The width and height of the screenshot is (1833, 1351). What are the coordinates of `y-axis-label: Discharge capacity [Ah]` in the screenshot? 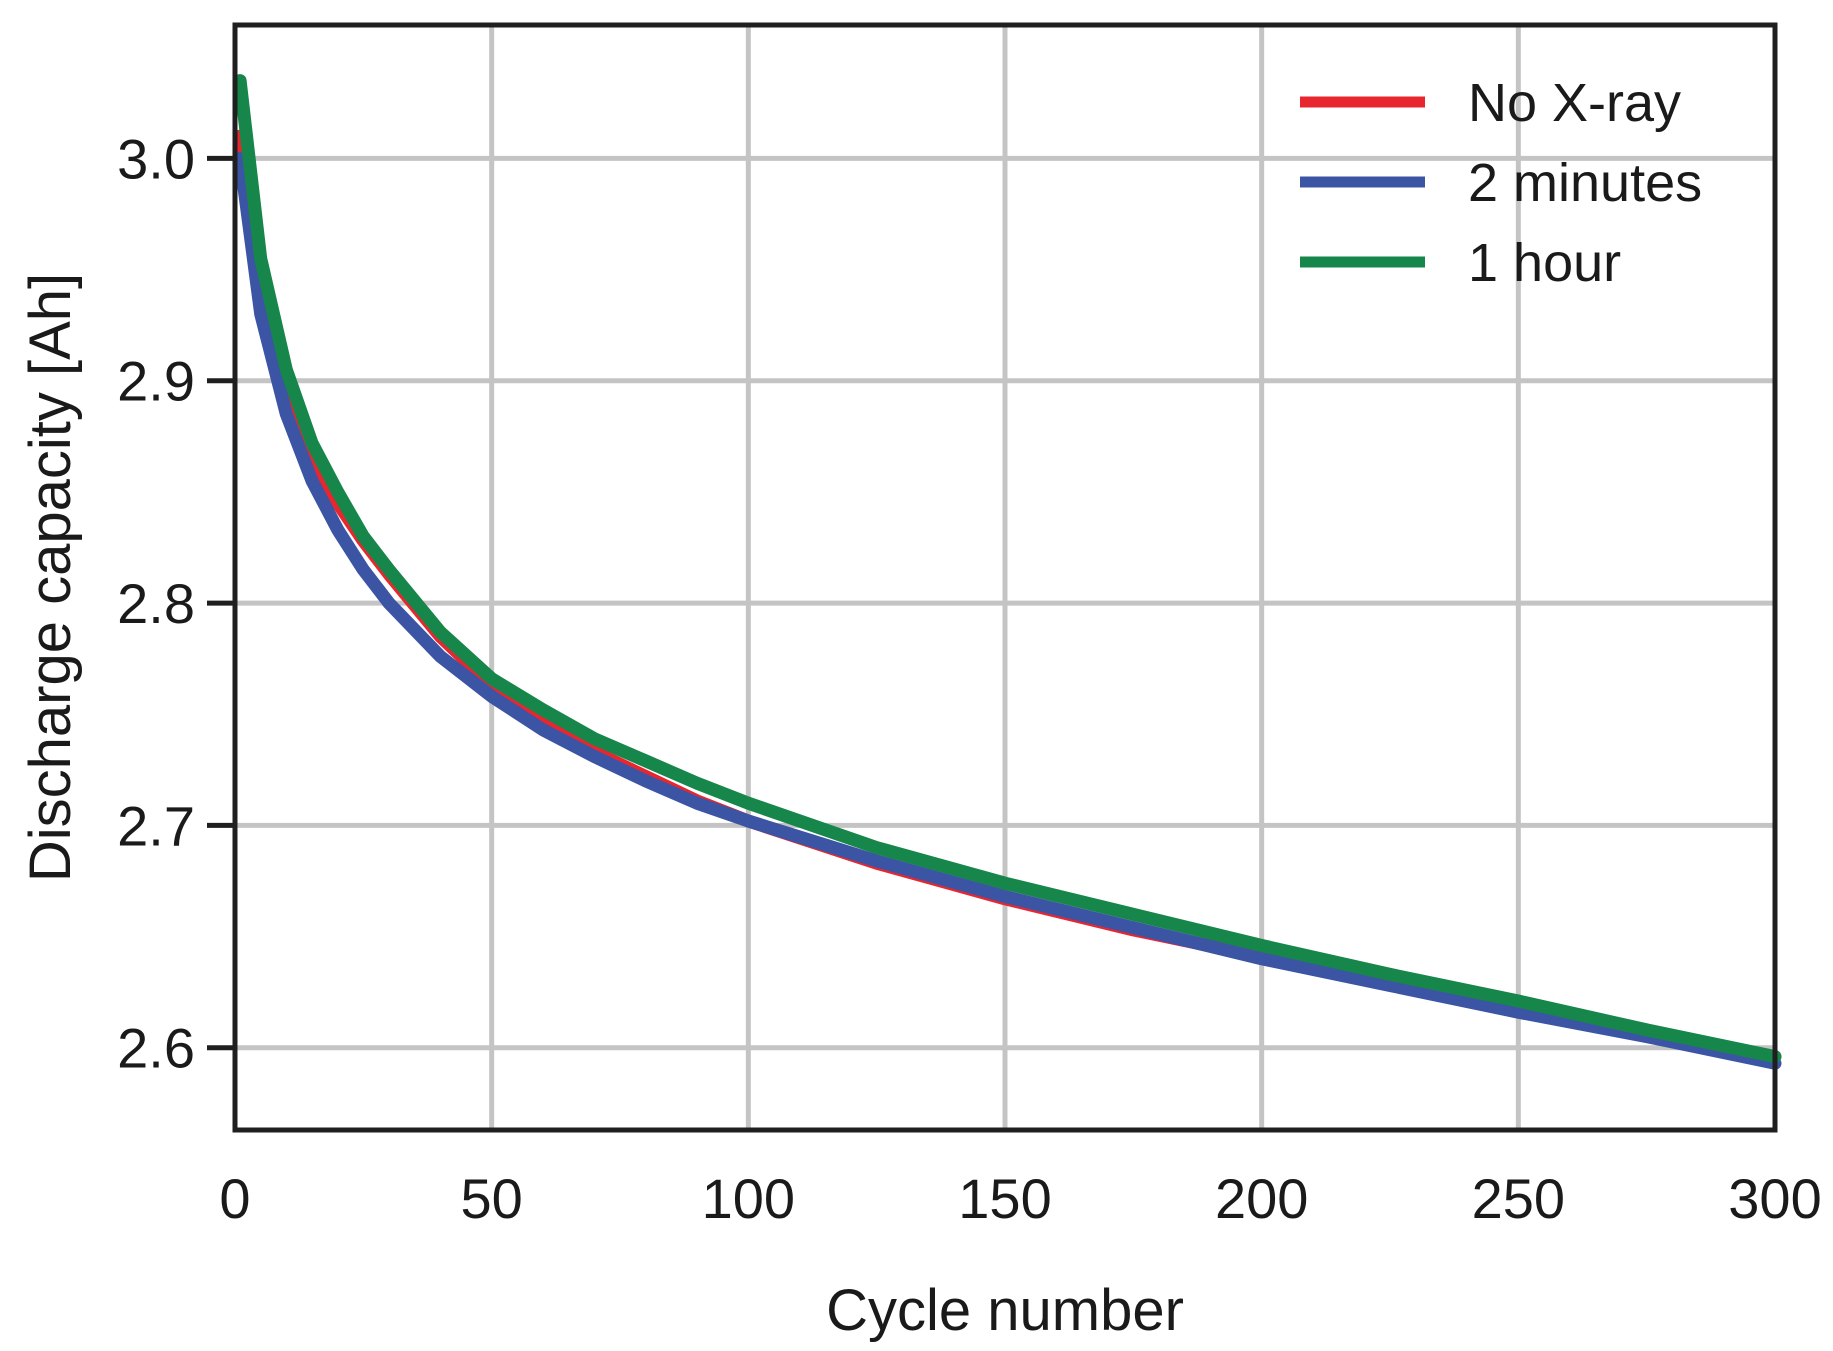 It's located at (50, 577).